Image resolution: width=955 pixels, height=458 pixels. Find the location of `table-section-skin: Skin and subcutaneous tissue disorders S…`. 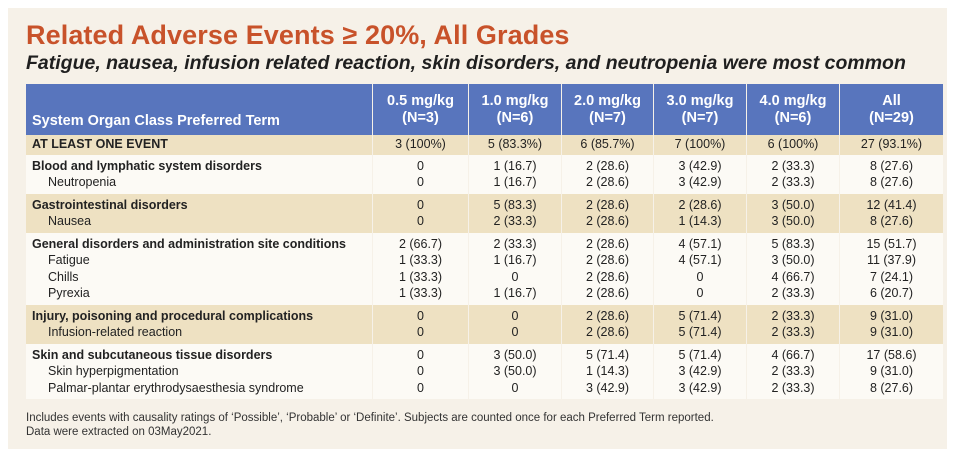

table-section-skin: Skin and subcutaneous tissue disorders S… is located at coordinates (484, 371).